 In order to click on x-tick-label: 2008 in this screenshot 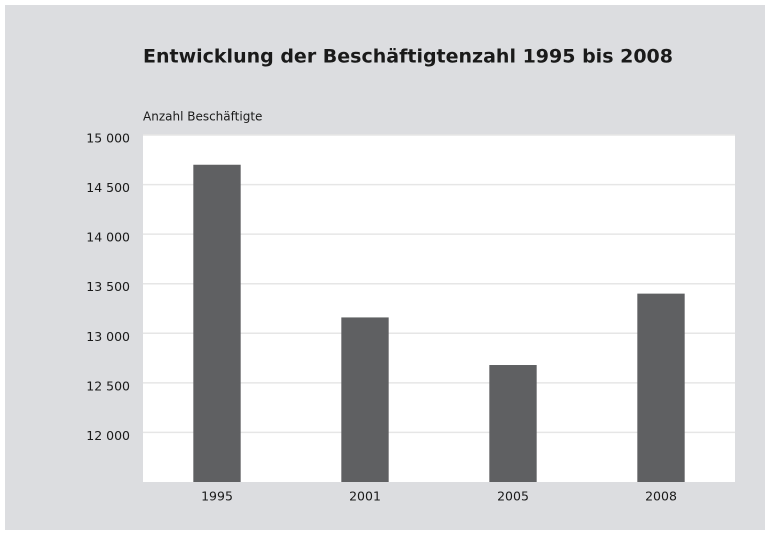, I will do `click(661, 496)`.